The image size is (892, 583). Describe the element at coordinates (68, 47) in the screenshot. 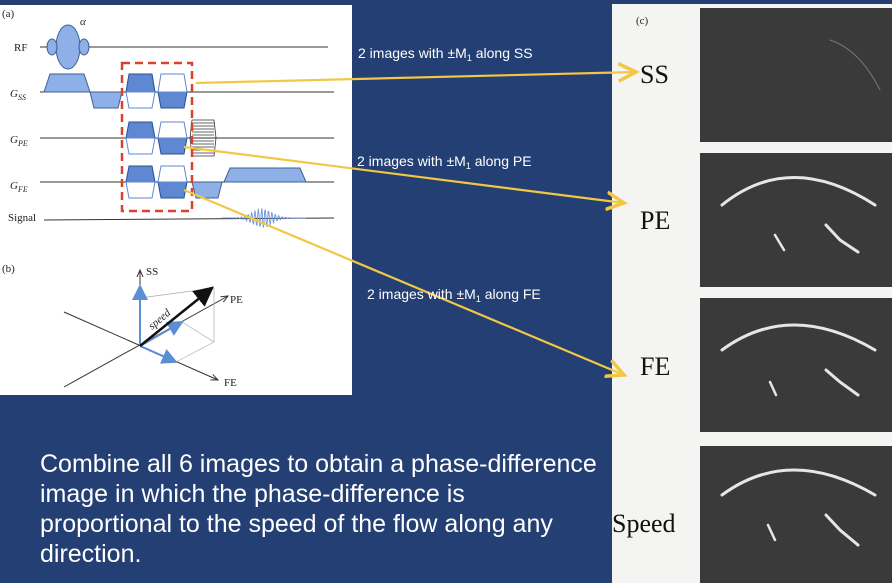

I see `rf-pulse-main-lobe` at that location.